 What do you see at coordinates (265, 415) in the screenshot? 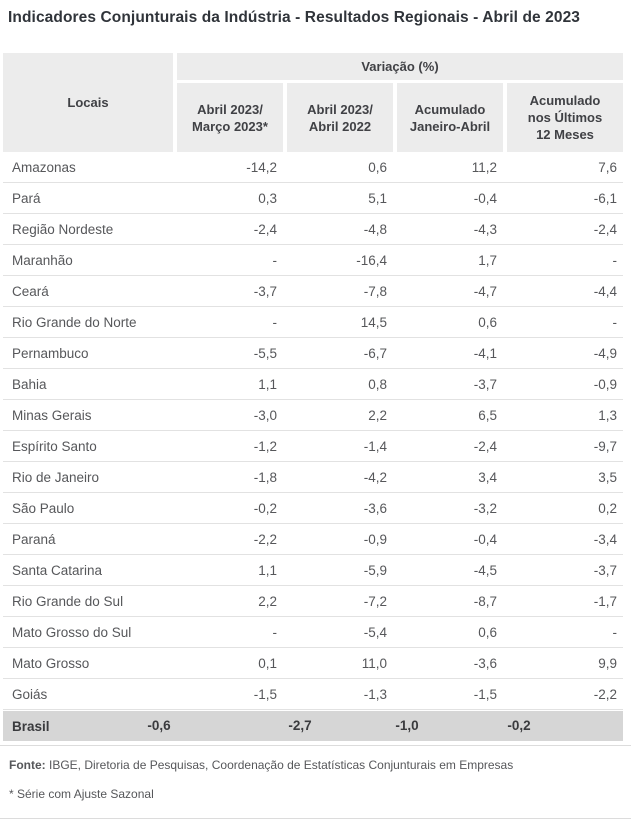
I see `row-value: -3,0` at bounding box center [265, 415].